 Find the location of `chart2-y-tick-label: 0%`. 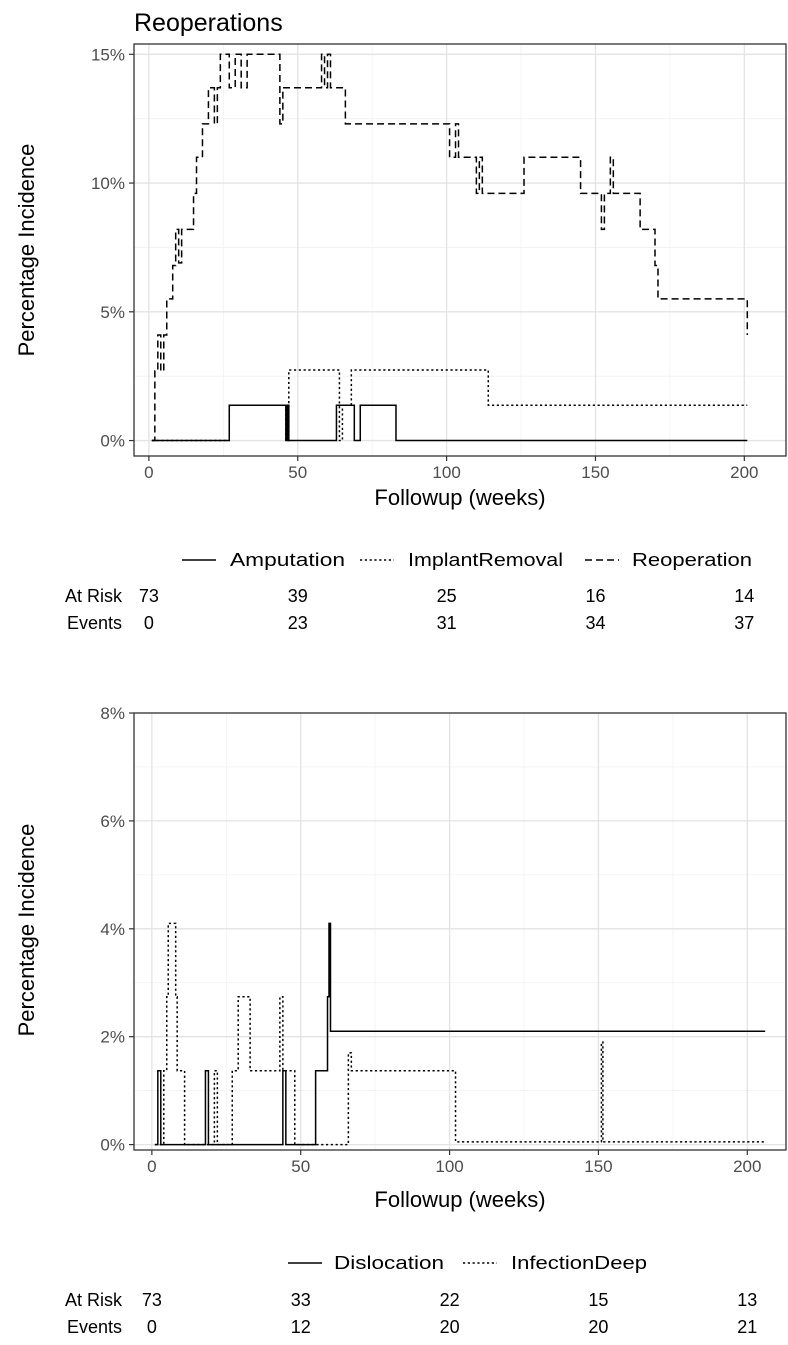

chart2-y-tick-label: 0% is located at coordinates (112, 1145).